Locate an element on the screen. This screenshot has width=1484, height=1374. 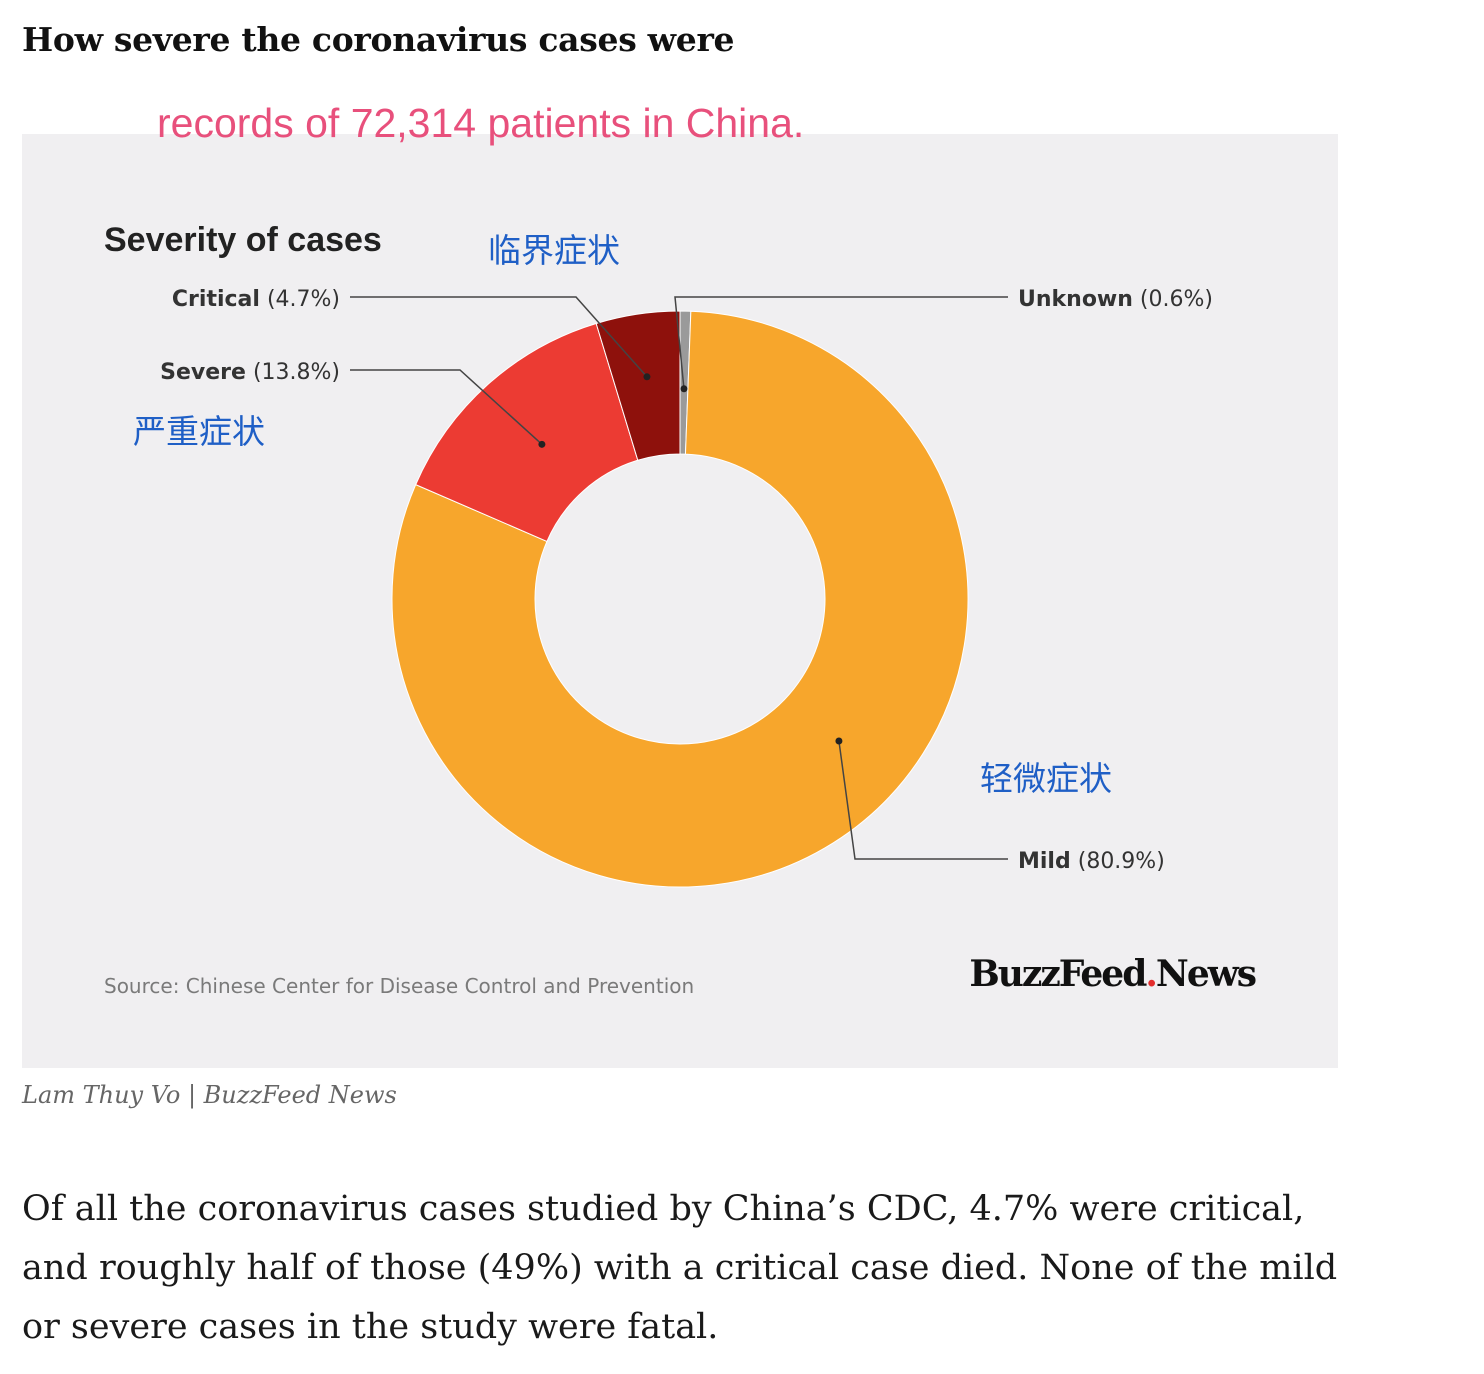
leader-line-critical is located at coordinates (499, 337).